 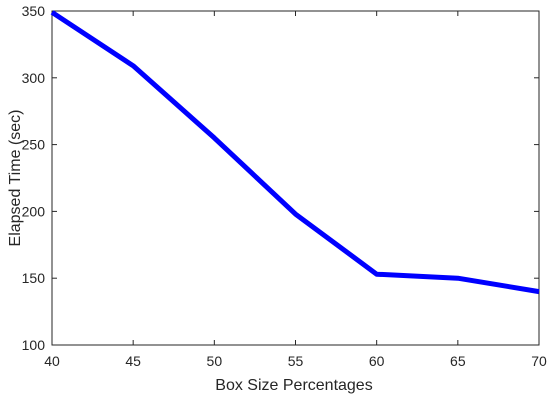 What do you see at coordinates (34, 345) in the screenshot?
I see `y-tick-label: 100` at bounding box center [34, 345].